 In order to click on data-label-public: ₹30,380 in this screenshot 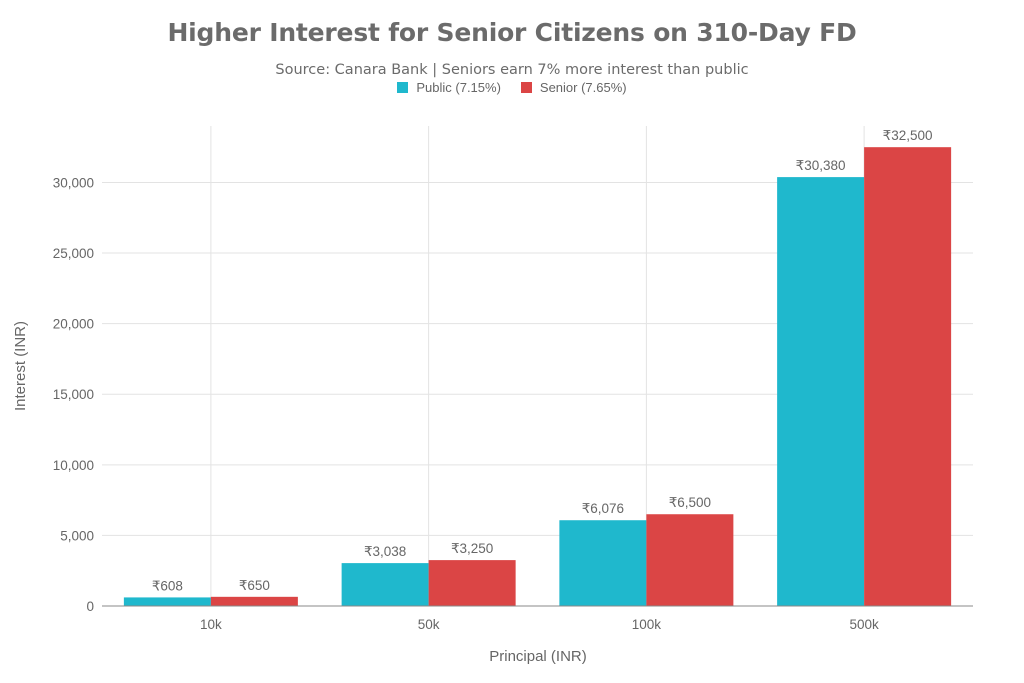, I will do `click(821, 165)`.